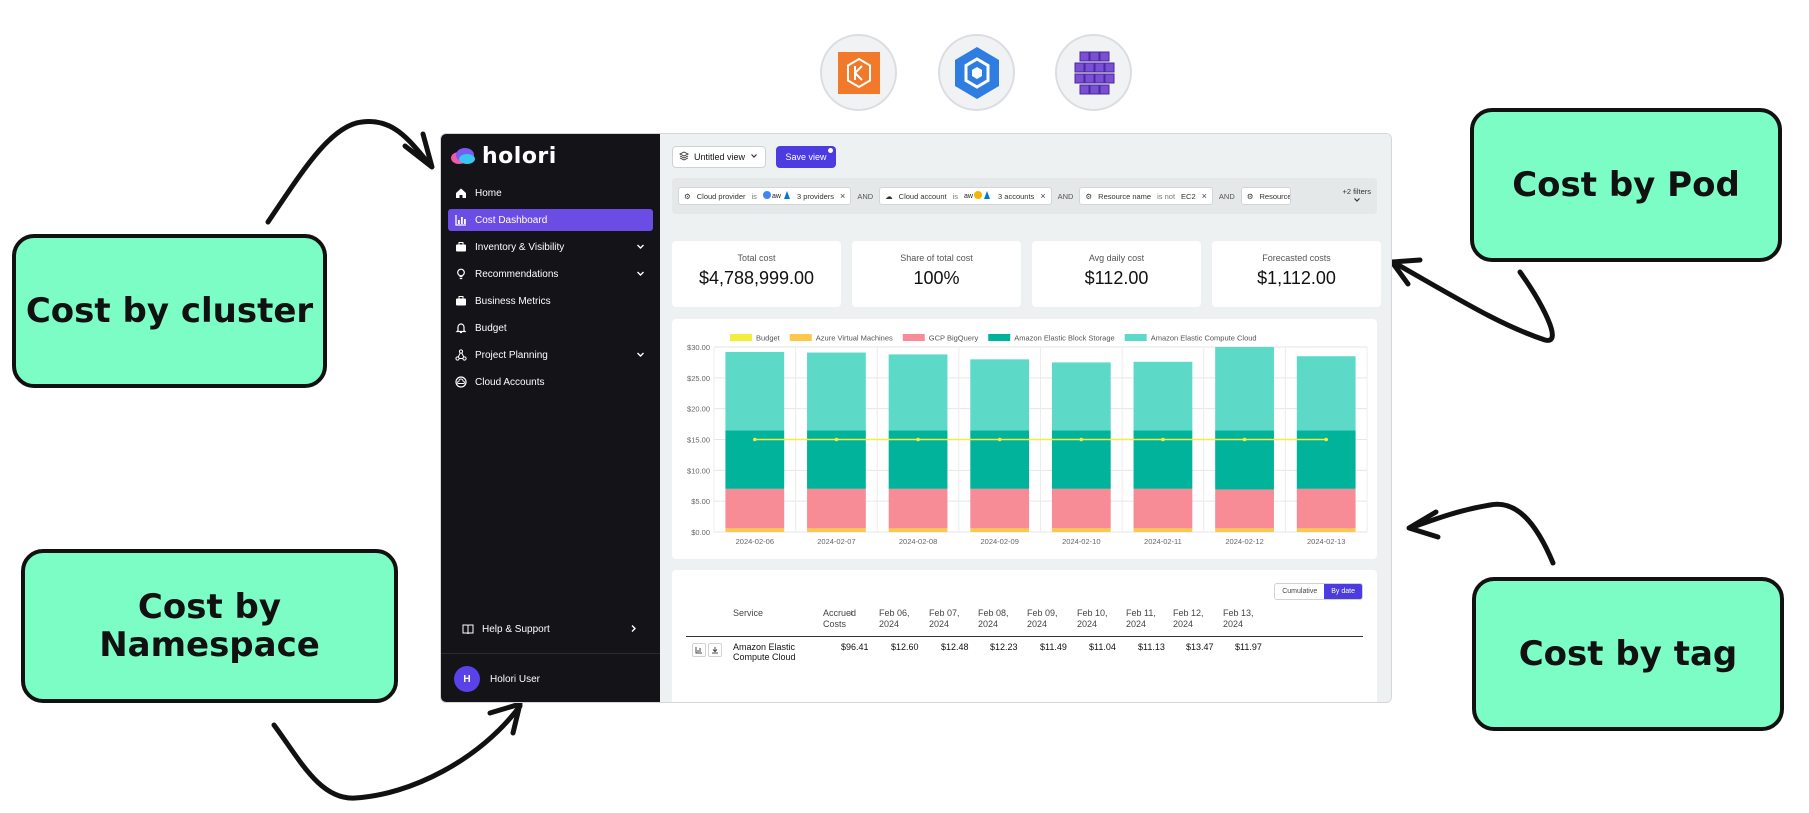 This screenshot has width=1809, height=813. Describe the element at coordinates (855, 647) in the screenshot. I see `cell-accrued: $96.41` at that location.